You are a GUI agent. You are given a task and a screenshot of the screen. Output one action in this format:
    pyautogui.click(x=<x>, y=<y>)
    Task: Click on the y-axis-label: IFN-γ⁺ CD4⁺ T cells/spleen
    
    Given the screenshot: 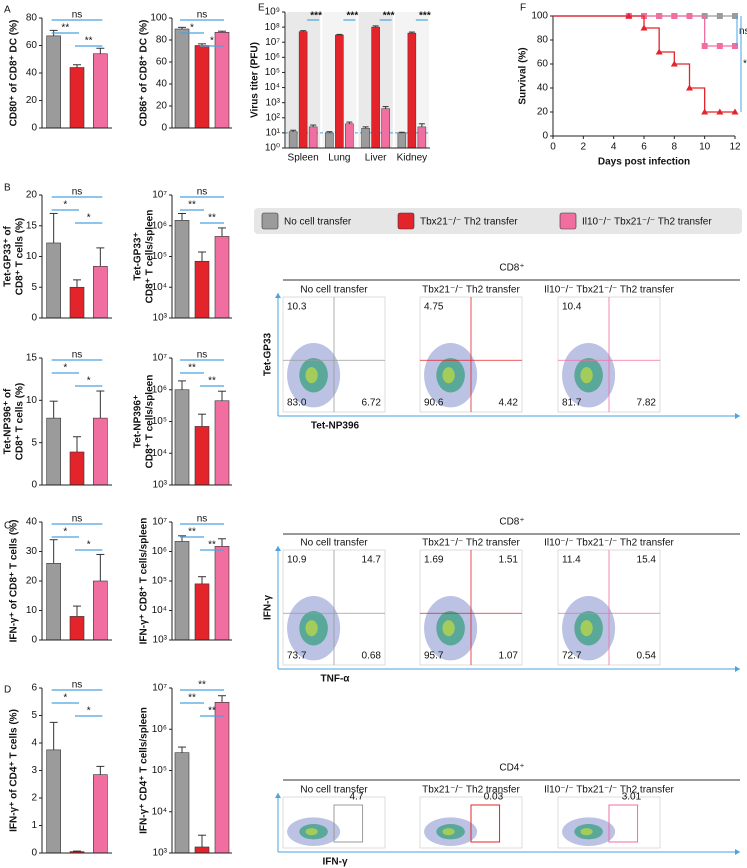 What is the action you would take?
    pyautogui.click(x=144, y=770)
    